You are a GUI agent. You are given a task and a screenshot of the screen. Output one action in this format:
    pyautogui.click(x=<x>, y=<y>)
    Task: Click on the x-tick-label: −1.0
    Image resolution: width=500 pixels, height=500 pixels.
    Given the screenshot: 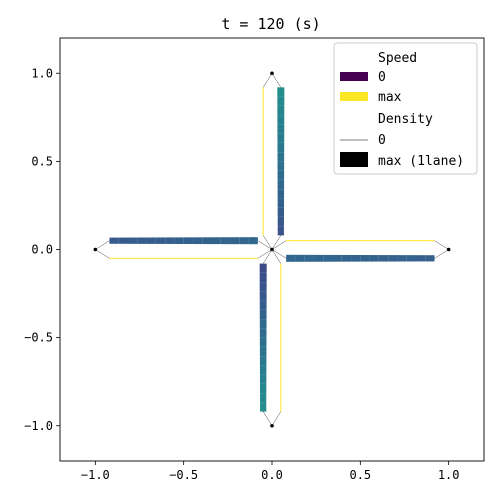 What is the action you would take?
    pyautogui.click(x=95, y=475)
    